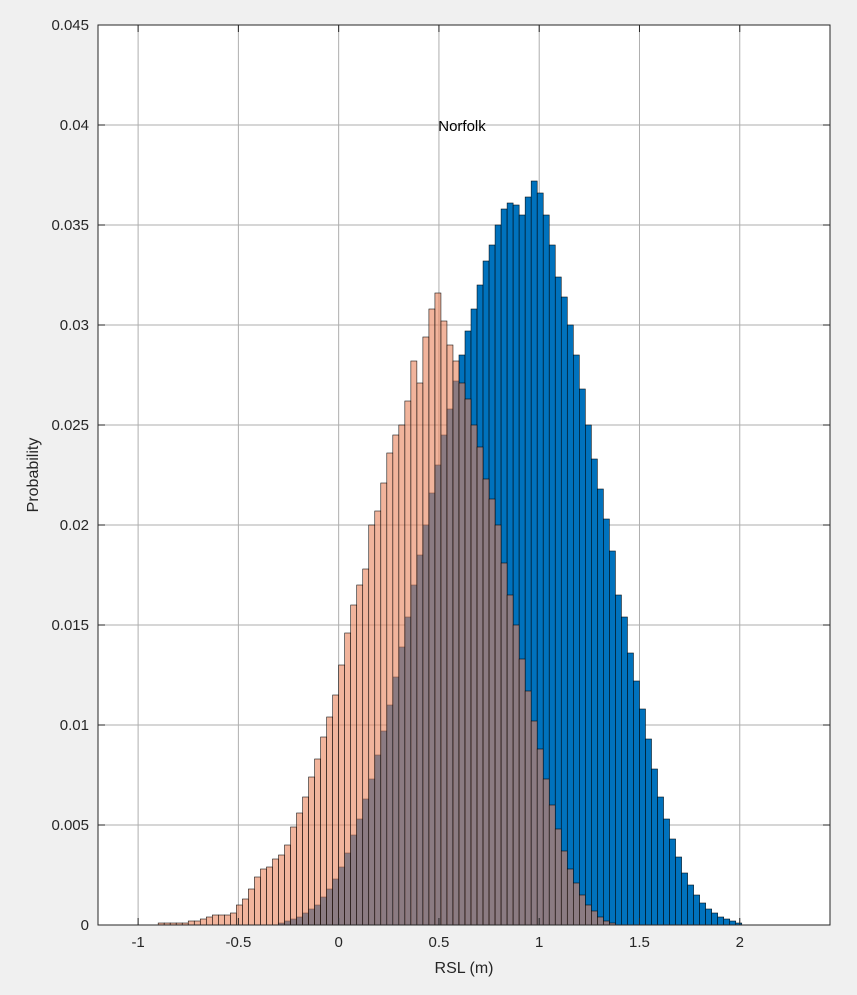 Image resolution: width=857 pixels, height=995 pixels. What do you see at coordinates (74, 325) in the screenshot?
I see `y-tick-label-6: 0.03` at bounding box center [74, 325].